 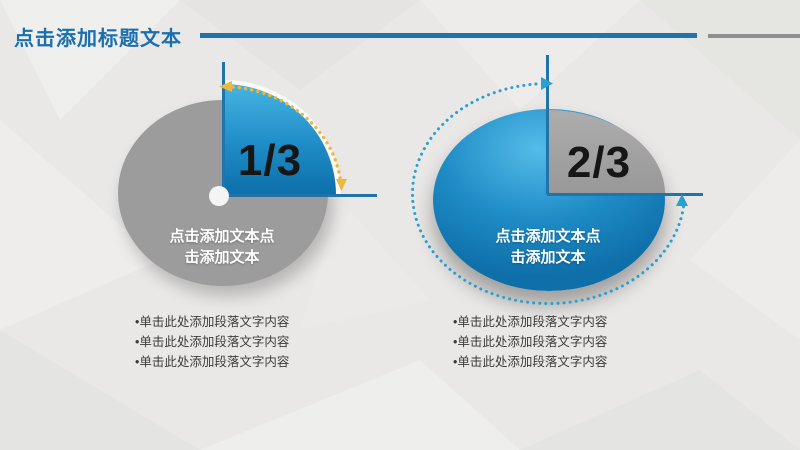 I want to click on right-pie-horizontal-guide-line, so click(x=625, y=194).